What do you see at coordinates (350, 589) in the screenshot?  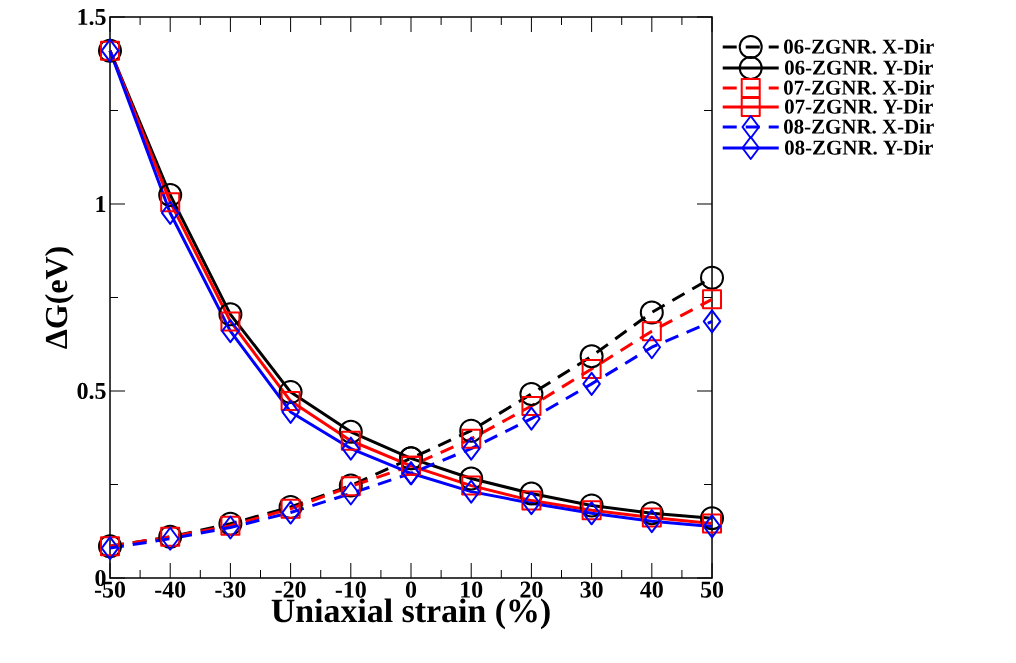 I see `x-tick-label: -10` at bounding box center [350, 589].